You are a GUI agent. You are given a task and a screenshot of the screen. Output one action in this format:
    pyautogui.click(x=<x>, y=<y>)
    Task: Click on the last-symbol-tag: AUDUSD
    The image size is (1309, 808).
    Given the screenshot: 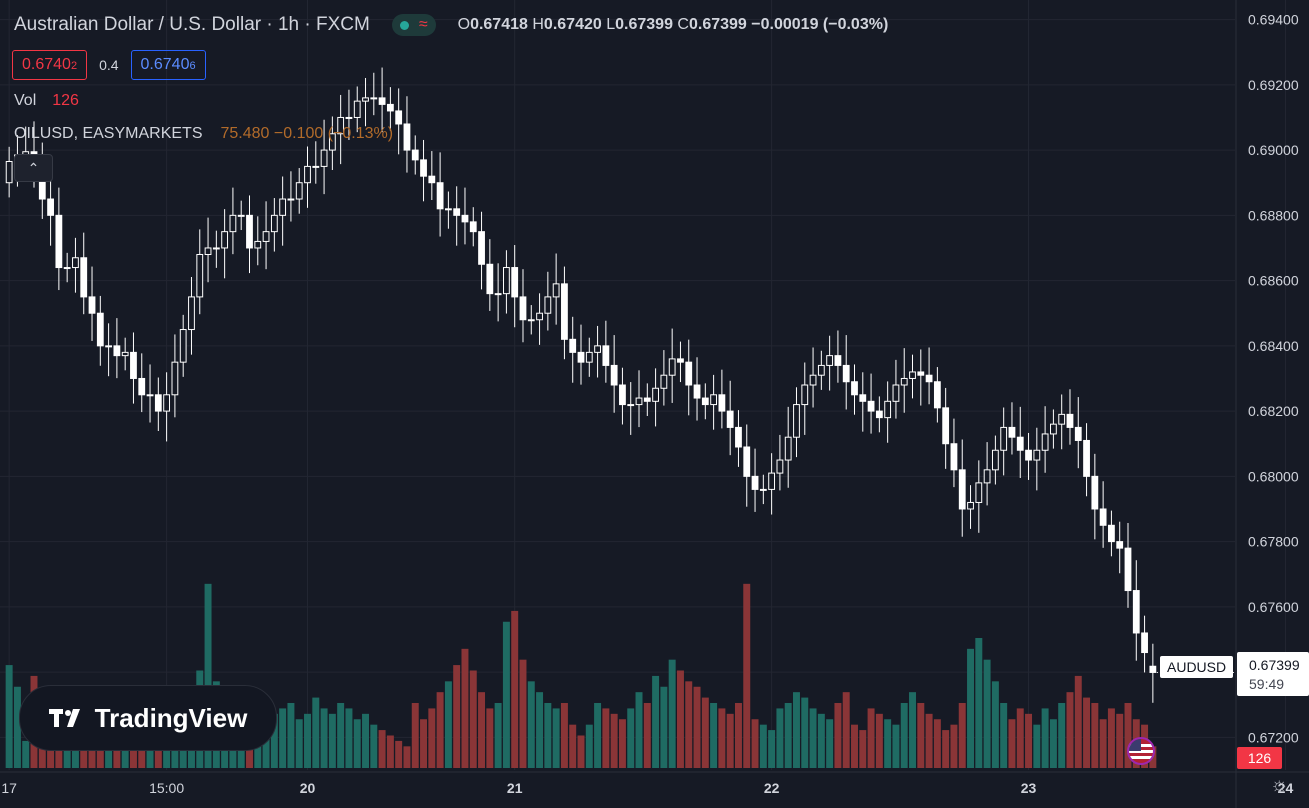 What is the action you would take?
    pyautogui.click(x=1197, y=667)
    